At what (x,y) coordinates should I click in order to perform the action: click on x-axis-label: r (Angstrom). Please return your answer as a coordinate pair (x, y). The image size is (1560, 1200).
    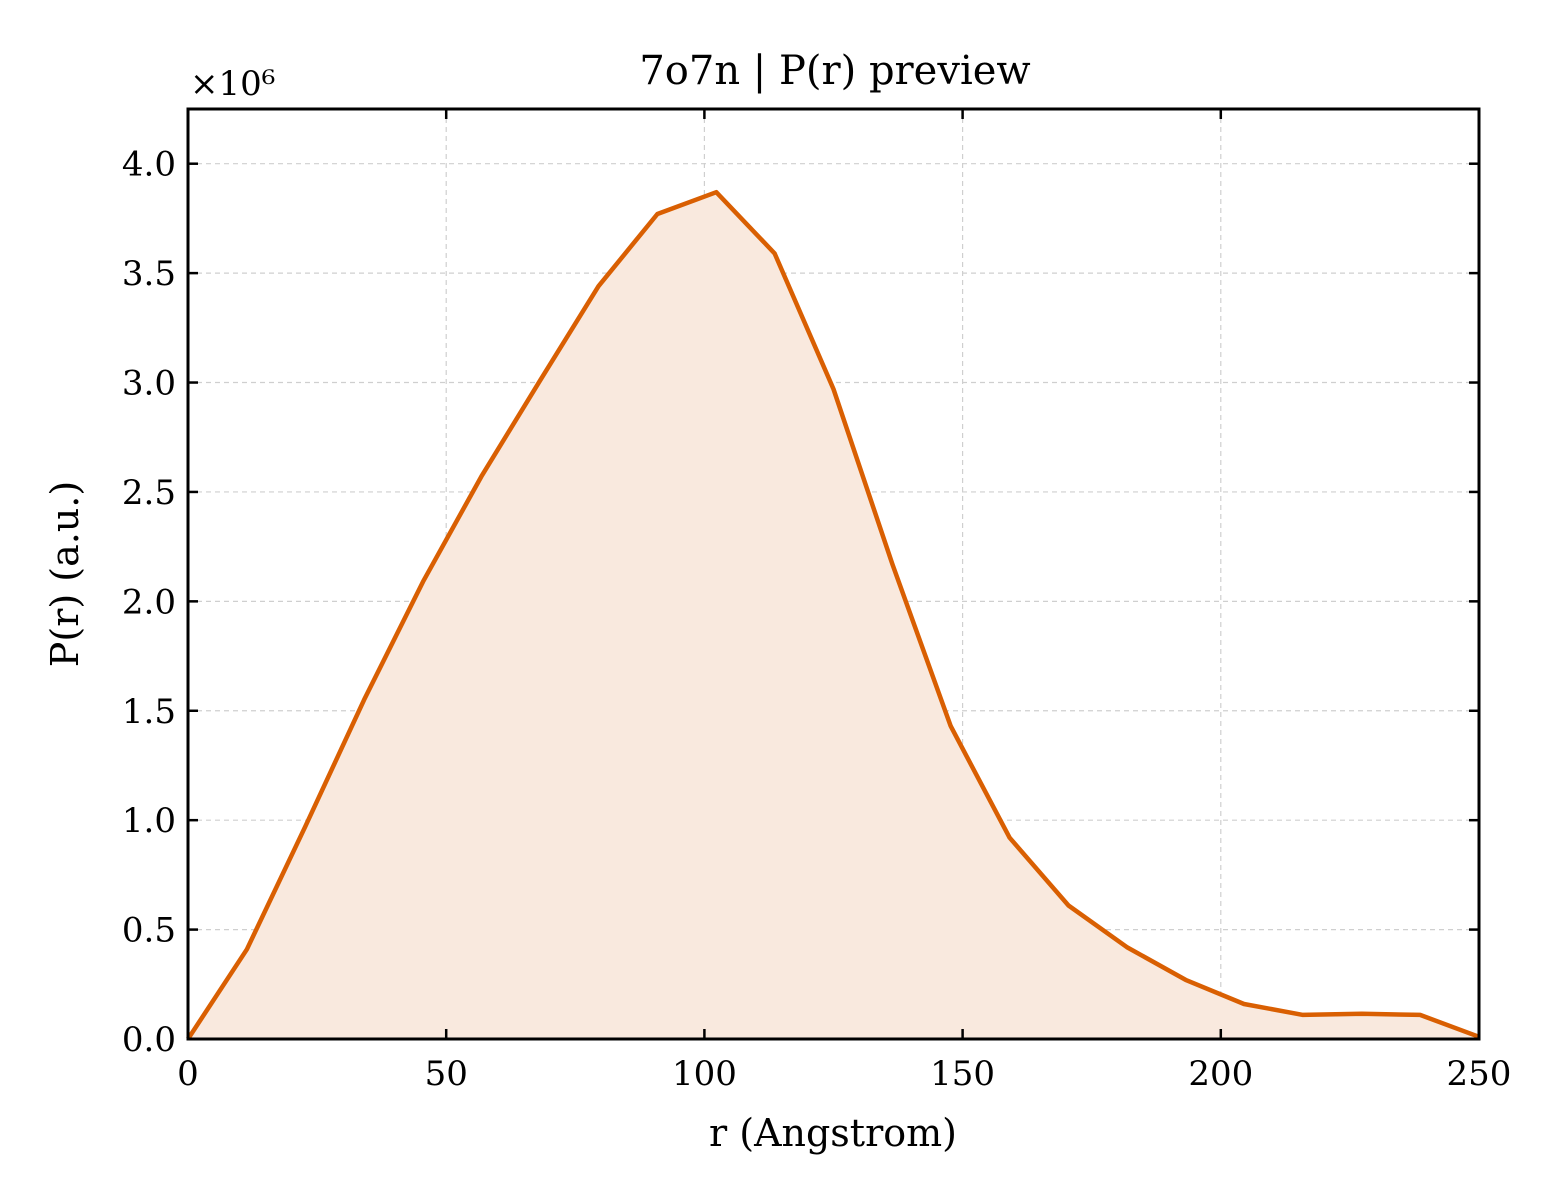
    Looking at the image, I should click on (833, 1133).